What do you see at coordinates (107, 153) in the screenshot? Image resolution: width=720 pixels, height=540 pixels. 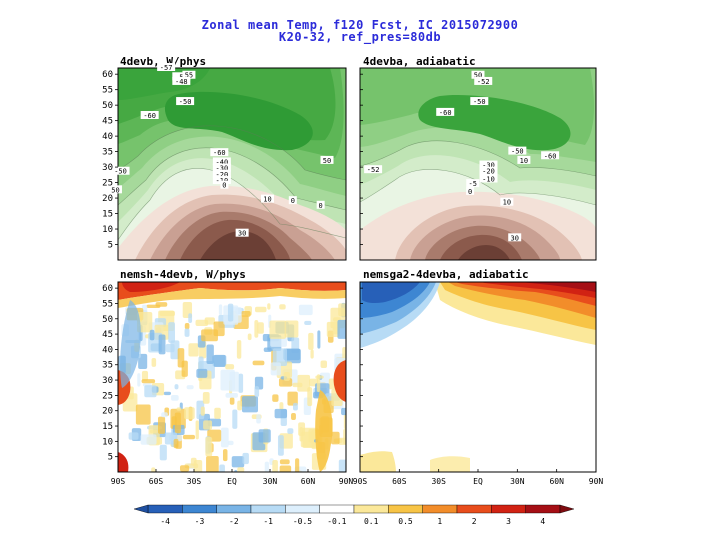 I see `ytick-label: 35` at bounding box center [107, 153].